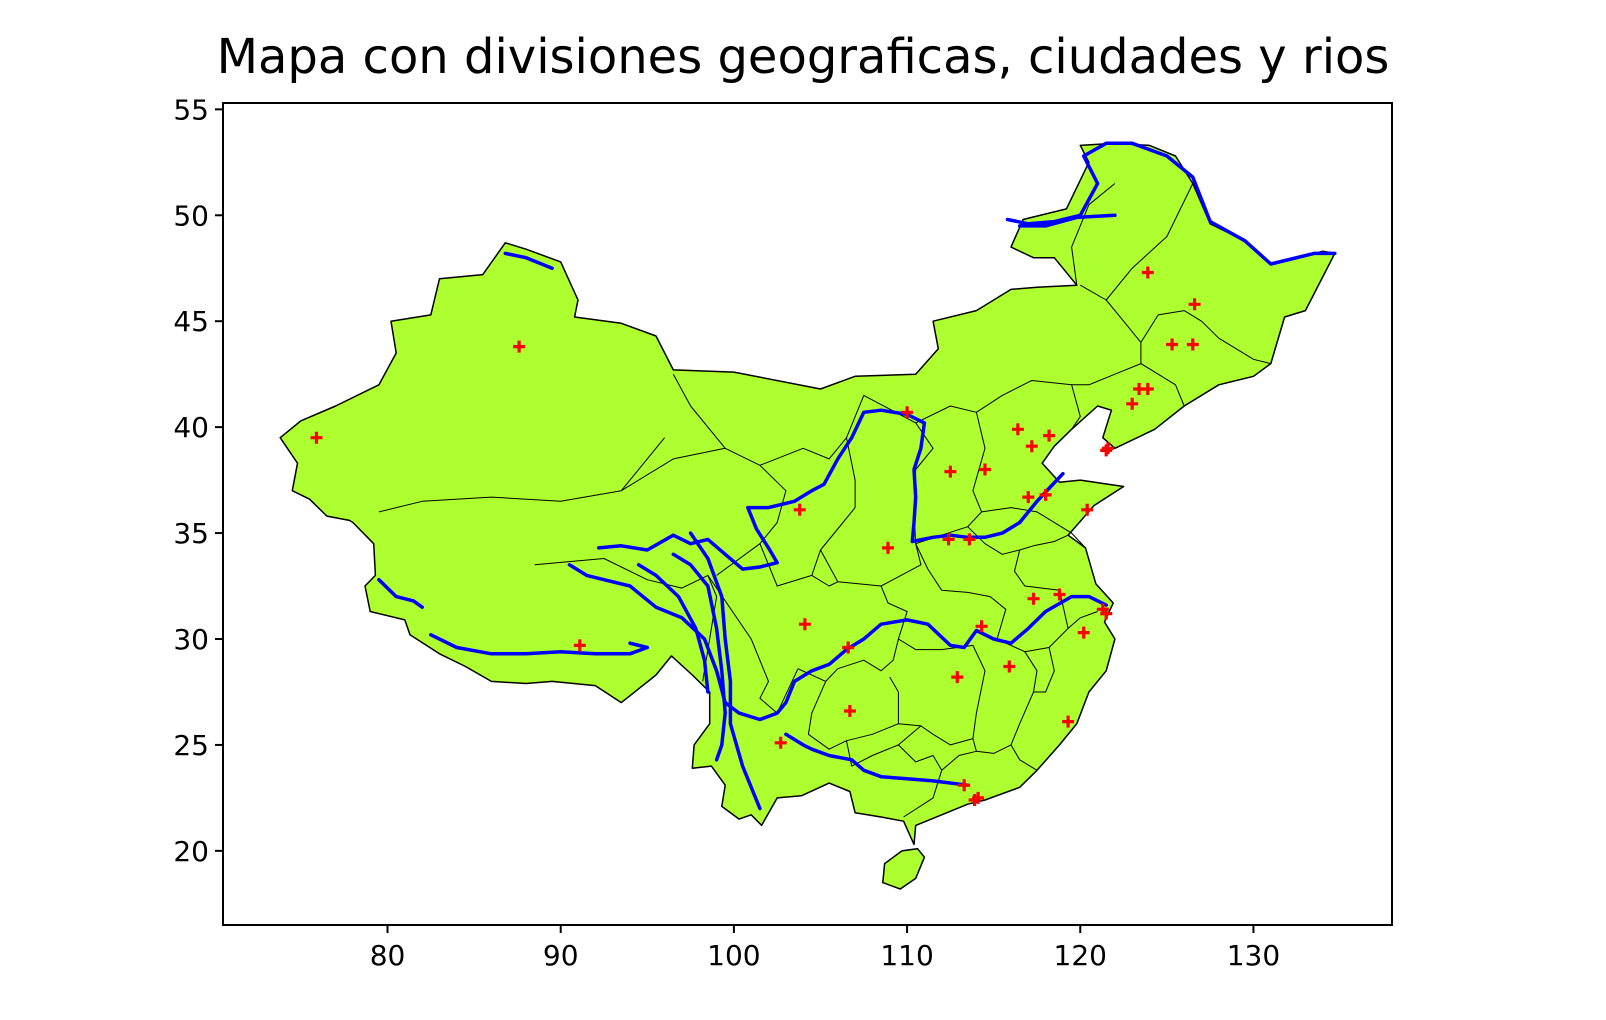 This screenshot has height=1020, width=1606. Describe the element at coordinates (191, 215) in the screenshot. I see `y-tick-label: 50` at that location.